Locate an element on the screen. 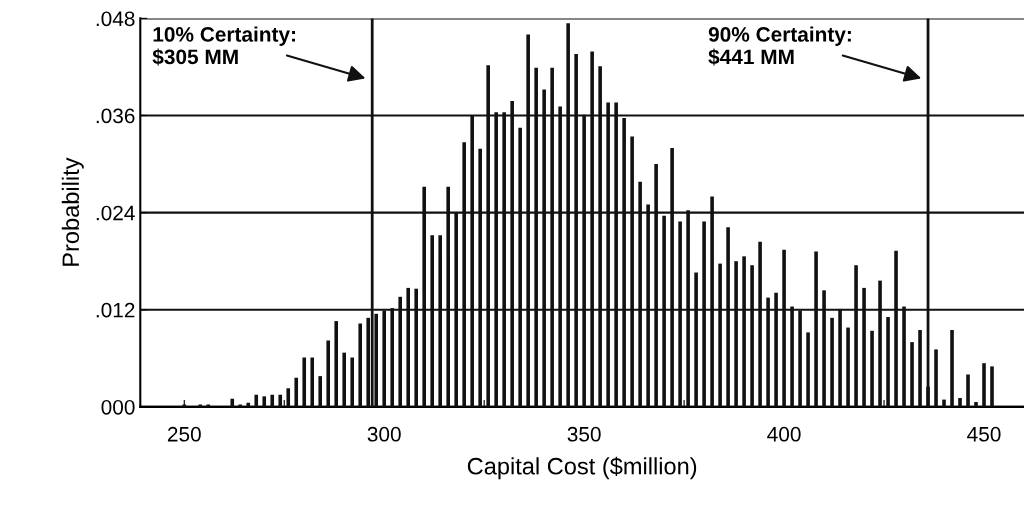 This screenshot has width=1024, height=525. y-tick-label: .048 is located at coordinates (115, 19).